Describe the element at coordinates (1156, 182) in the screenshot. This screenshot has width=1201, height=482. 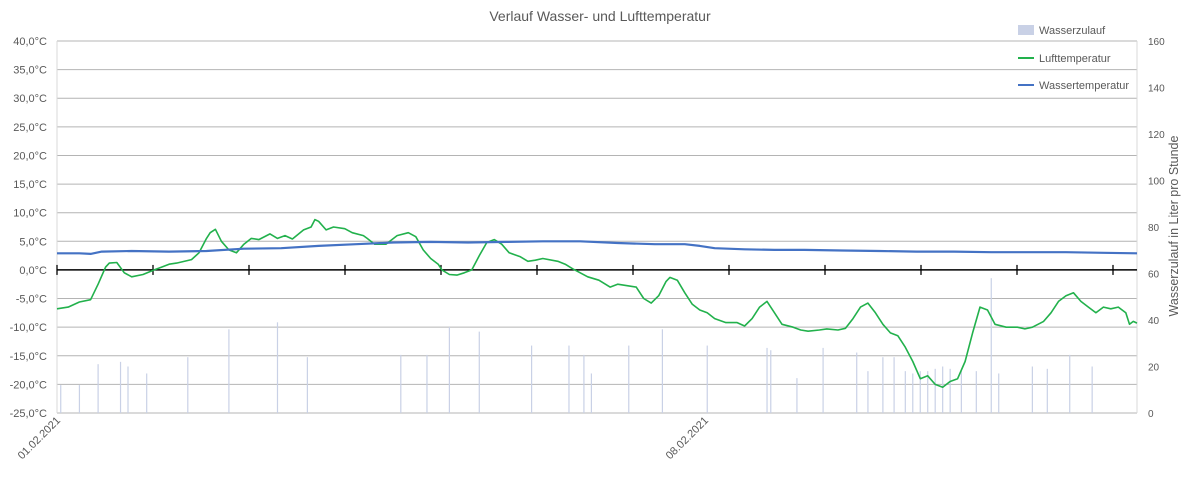
I see `y2-tick-label: 100` at that location.